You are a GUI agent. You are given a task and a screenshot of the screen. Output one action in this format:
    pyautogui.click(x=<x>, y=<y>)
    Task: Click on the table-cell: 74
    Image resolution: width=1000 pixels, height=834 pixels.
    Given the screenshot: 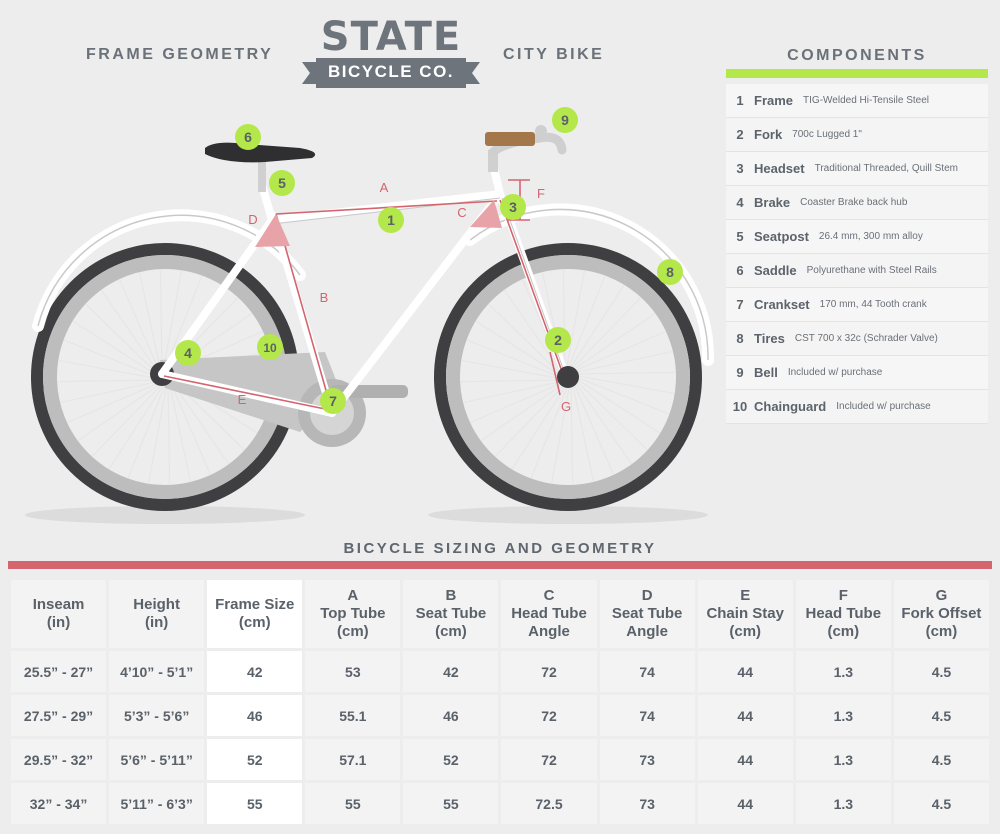 What is the action you would take?
    pyautogui.click(x=647, y=671)
    